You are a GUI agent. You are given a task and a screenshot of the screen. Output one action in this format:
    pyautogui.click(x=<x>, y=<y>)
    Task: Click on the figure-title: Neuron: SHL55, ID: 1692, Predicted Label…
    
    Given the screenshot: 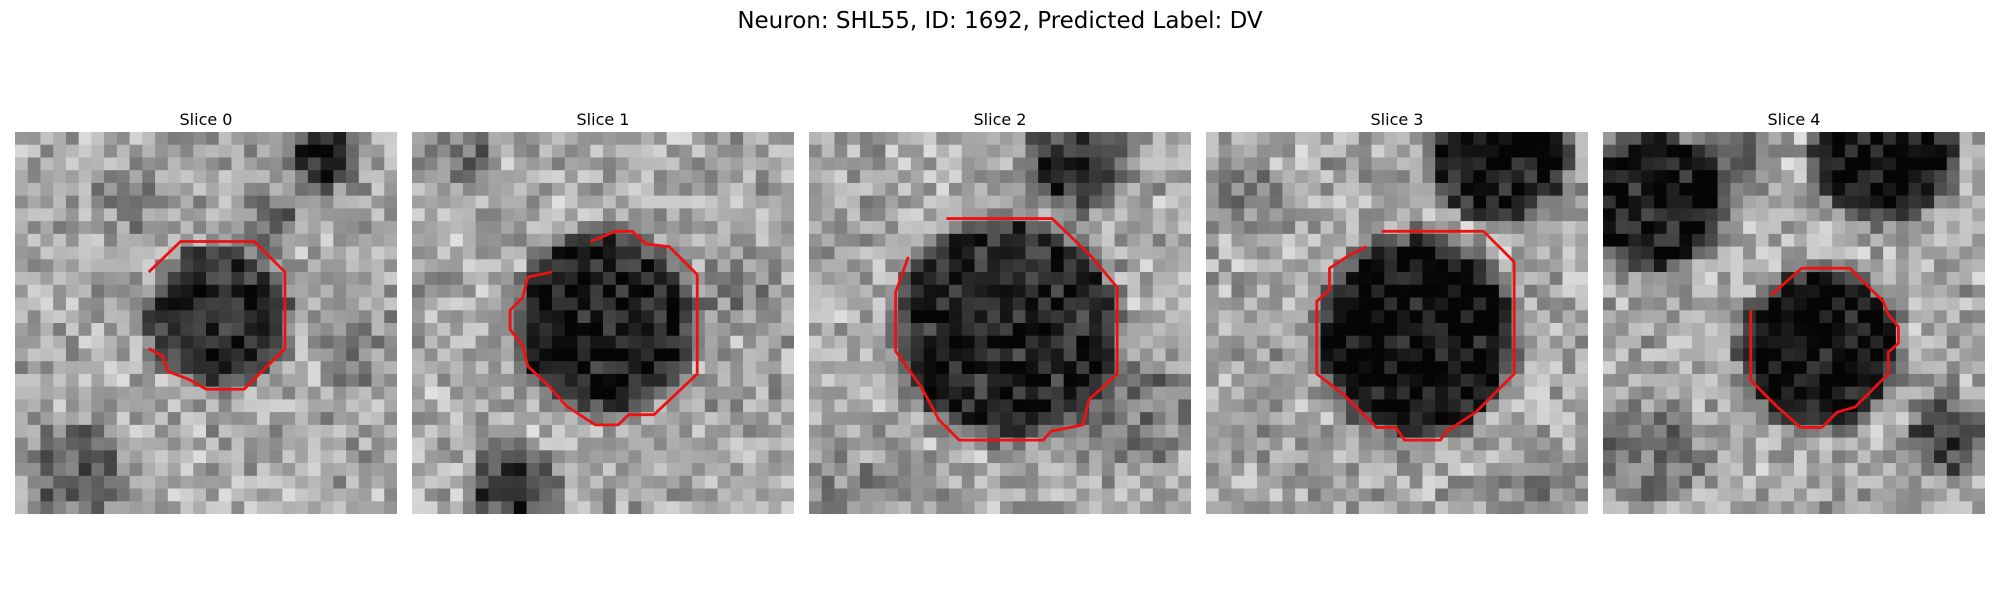 What is the action you would take?
    pyautogui.click(x=1000, y=21)
    